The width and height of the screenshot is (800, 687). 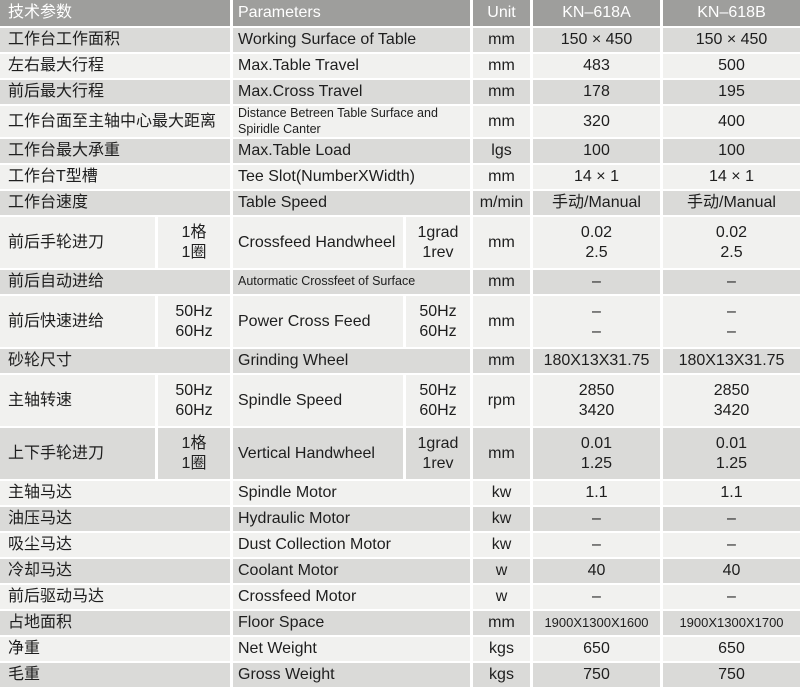 I want to click on table-row: 左右最大行程 Max.Table Travel mm 483 500, so click(x=400, y=66).